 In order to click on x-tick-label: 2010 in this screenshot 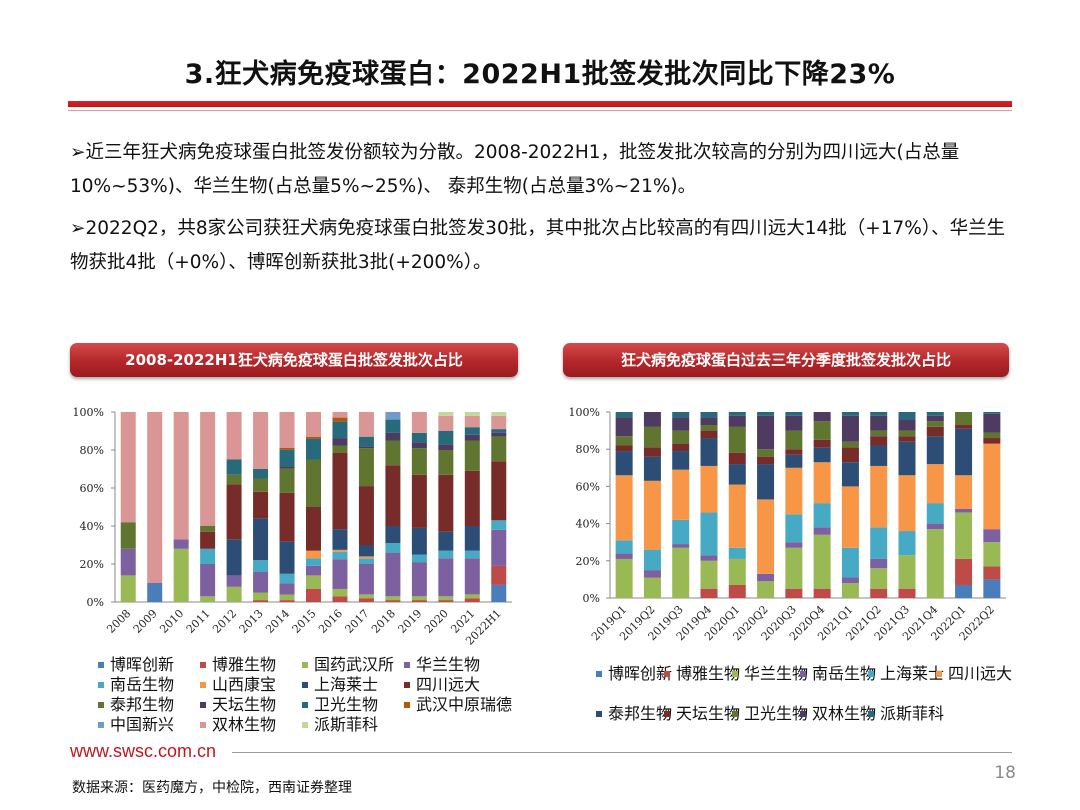, I will do `click(171, 621)`.